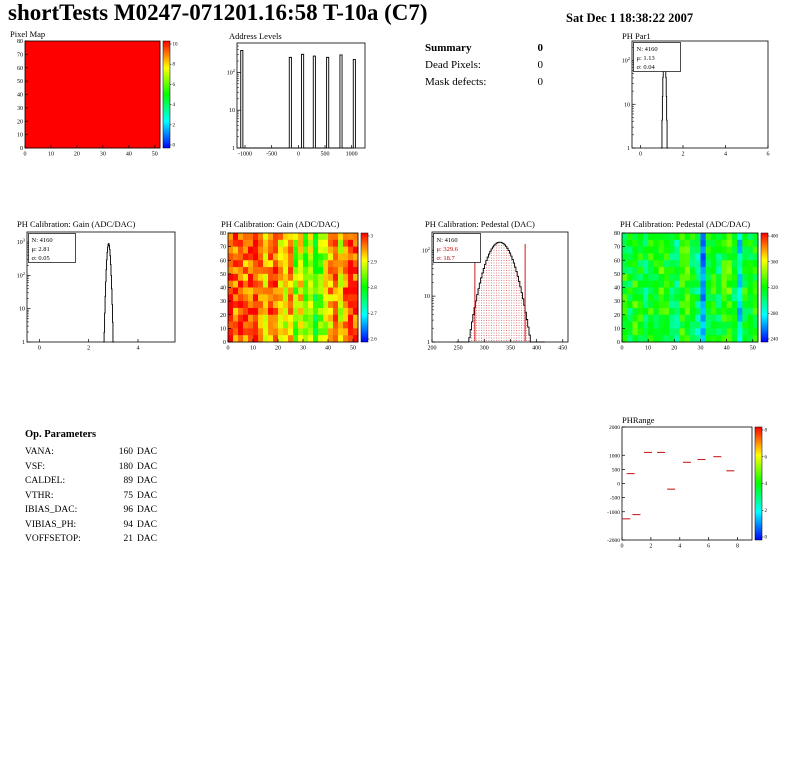 Image resolution: width=796 pixels, height=772 pixels. What do you see at coordinates (128, 524) in the screenshot?
I see `op-param-value: 94` at bounding box center [128, 524].